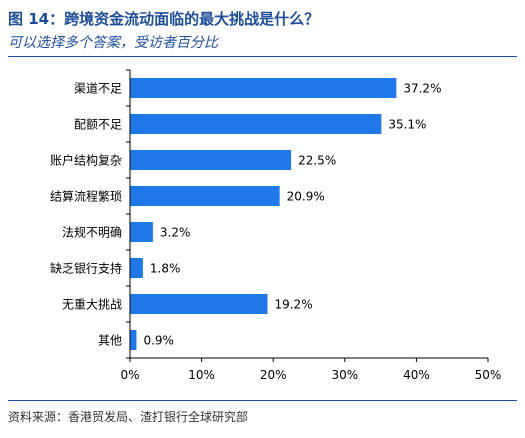 Image resolution: width=525 pixels, height=438 pixels. What do you see at coordinates (422, 89) in the screenshot?
I see `data-label: 37.2%` at bounding box center [422, 89].